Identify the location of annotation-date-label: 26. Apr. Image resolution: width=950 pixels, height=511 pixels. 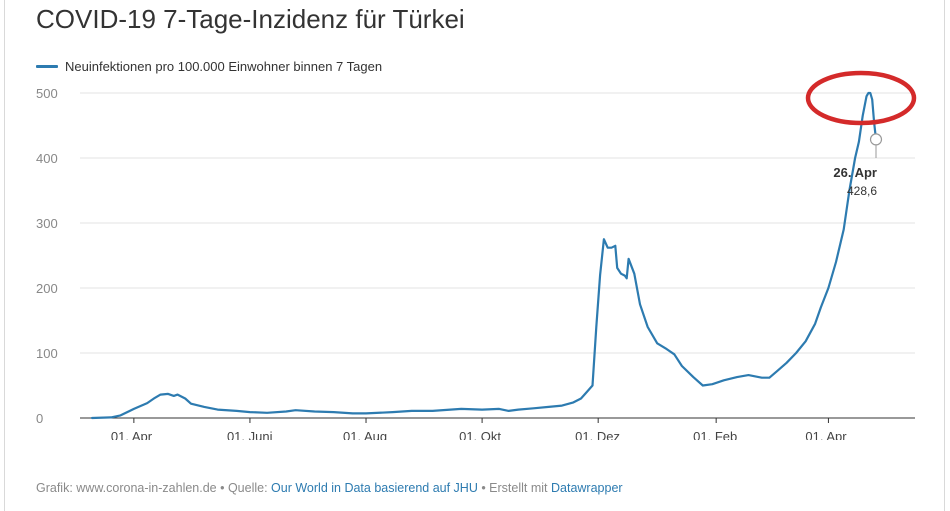
(855, 172).